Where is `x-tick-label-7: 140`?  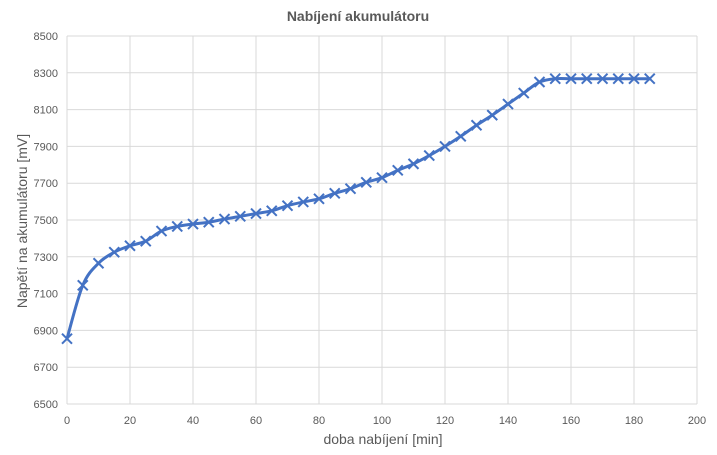
x-tick-label-7: 140 is located at coordinates (508, 421).